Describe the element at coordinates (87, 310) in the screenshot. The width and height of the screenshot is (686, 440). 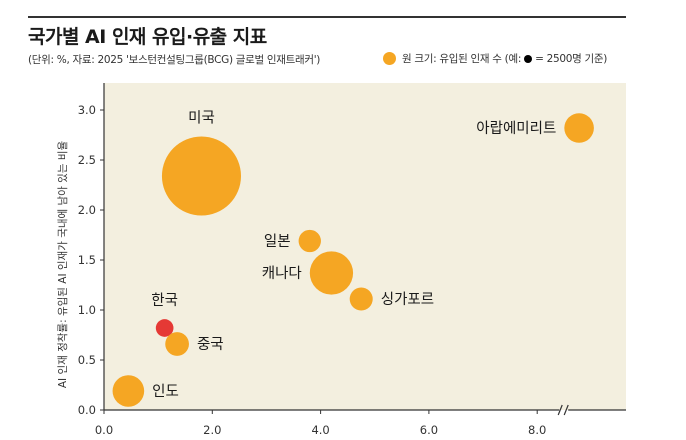
I see `y-tick-label: 1.0` at that location.